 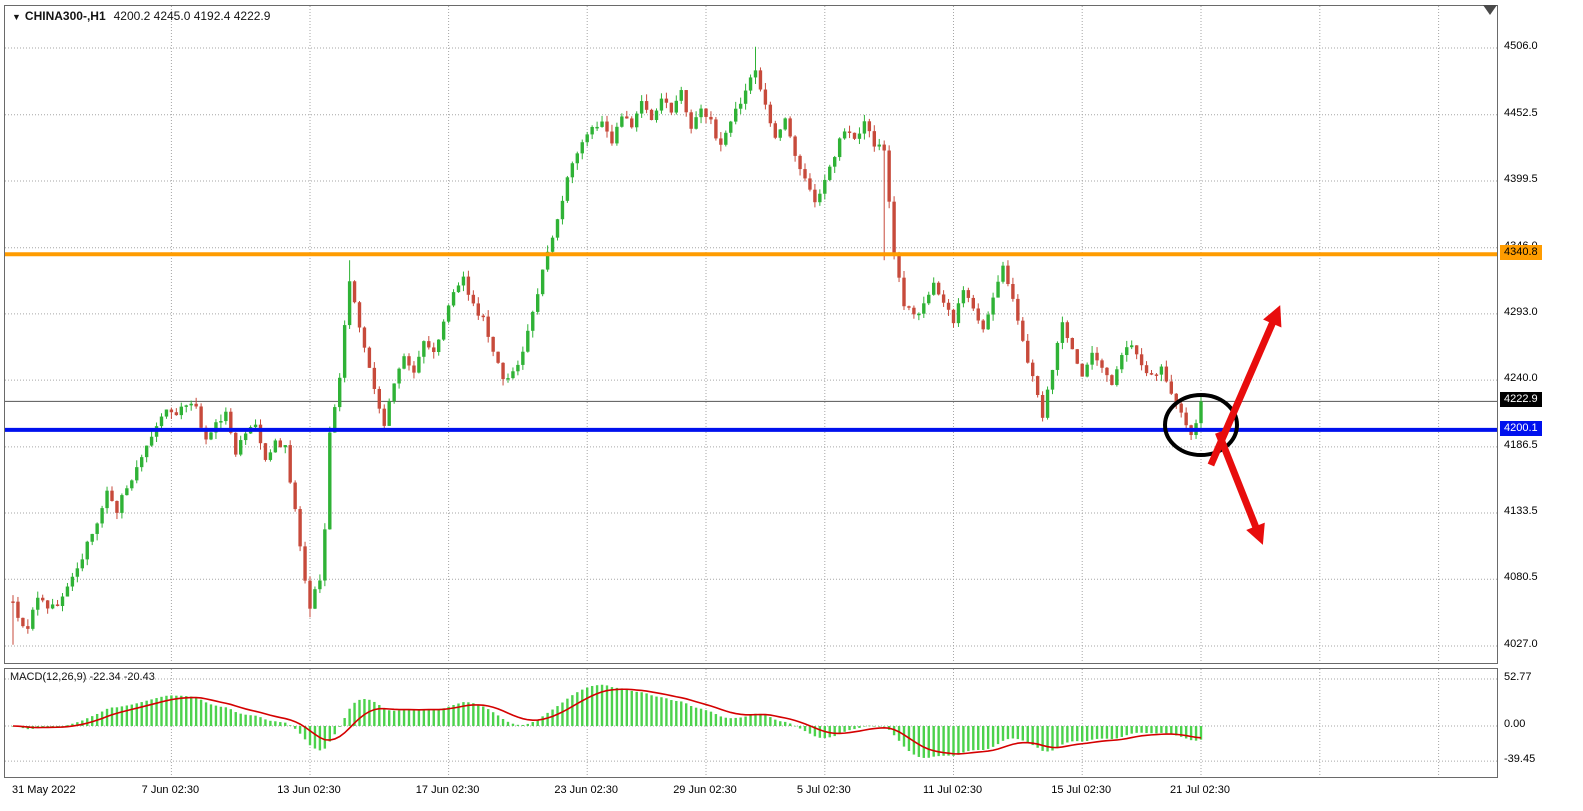 I want to click on price-tick-label: 4399.5, so click(x=1521, y=178).